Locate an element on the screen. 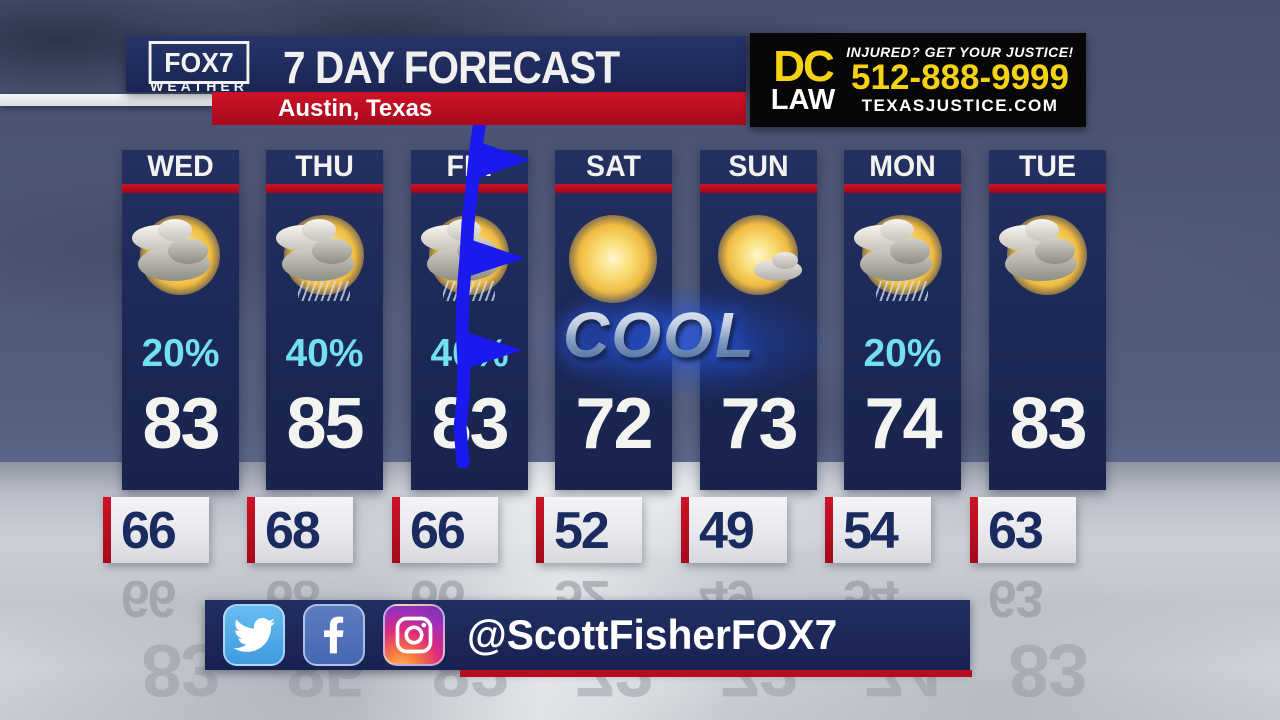 Image resolution: width=1280 pixels, height=720 pixels. day-label: SAT is located at coordinates (613, 166).